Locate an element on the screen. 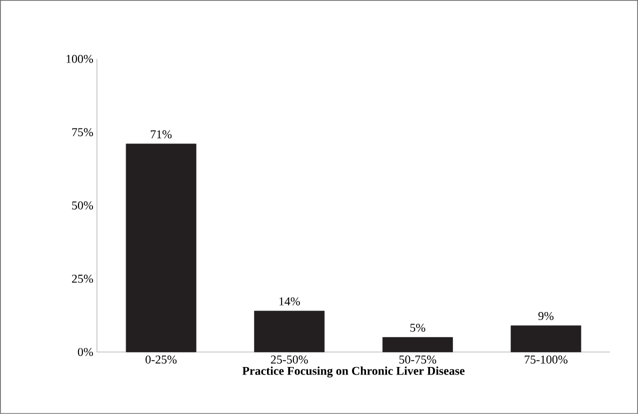 This screenshot has height=414, width=638. data-label: 71% is located at coordinates (161, 134).